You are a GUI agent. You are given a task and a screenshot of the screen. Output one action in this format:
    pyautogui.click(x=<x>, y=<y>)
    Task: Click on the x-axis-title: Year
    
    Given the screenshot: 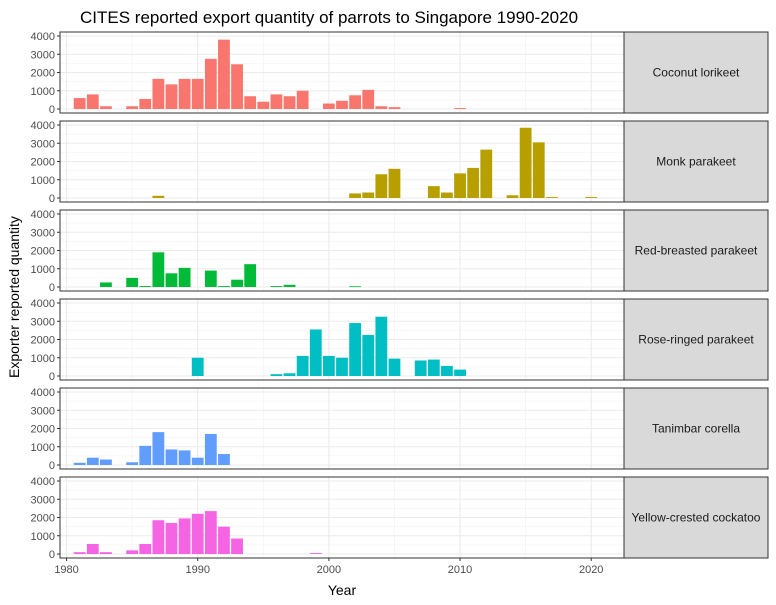 What is the action you would take?
    pyautogui.click(x=342, y=590)
    